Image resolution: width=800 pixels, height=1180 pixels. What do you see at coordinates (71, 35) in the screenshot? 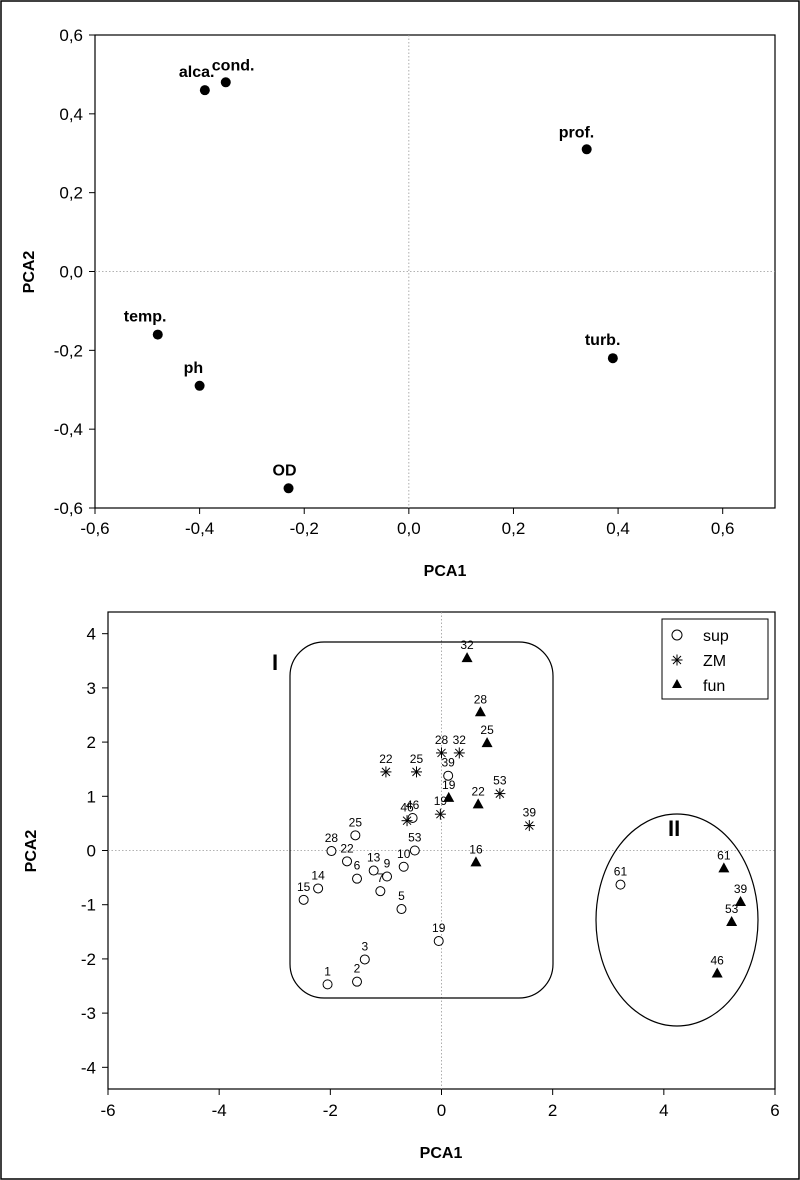
I see `loadings-y-tick-label: 0,6` at bounding box center [71, 35].